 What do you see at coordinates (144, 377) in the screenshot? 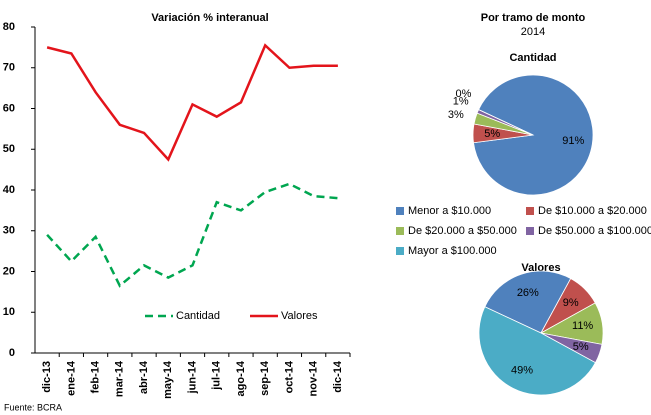
I see `x-tick-label: abr-14` at bounding box center [144, 377].